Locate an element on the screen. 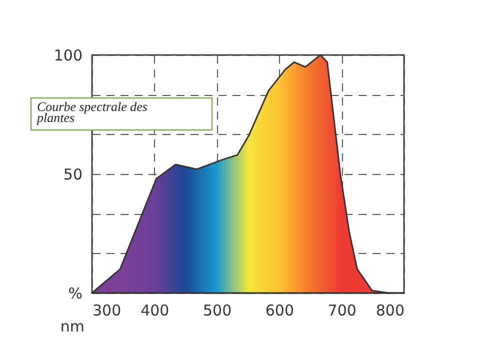  x-axis-title: nm is located at coordinates (72, 327).